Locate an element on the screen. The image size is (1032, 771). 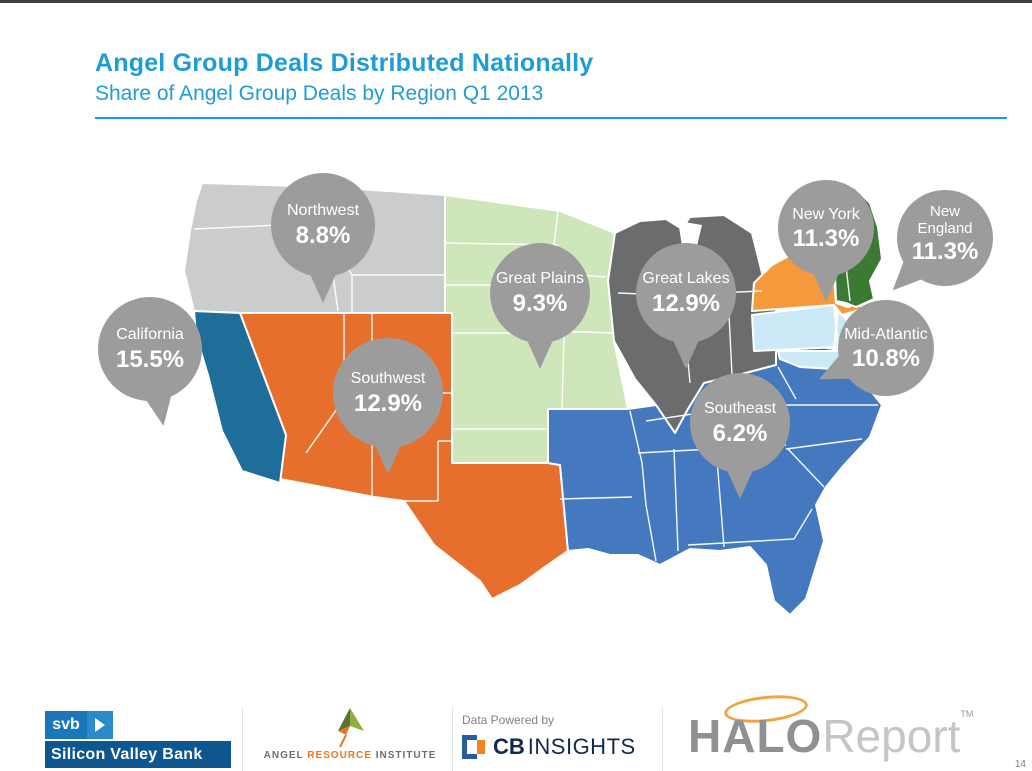
pin-mid-atlantic-value: 10.8% is located at coordinates (886, 358).